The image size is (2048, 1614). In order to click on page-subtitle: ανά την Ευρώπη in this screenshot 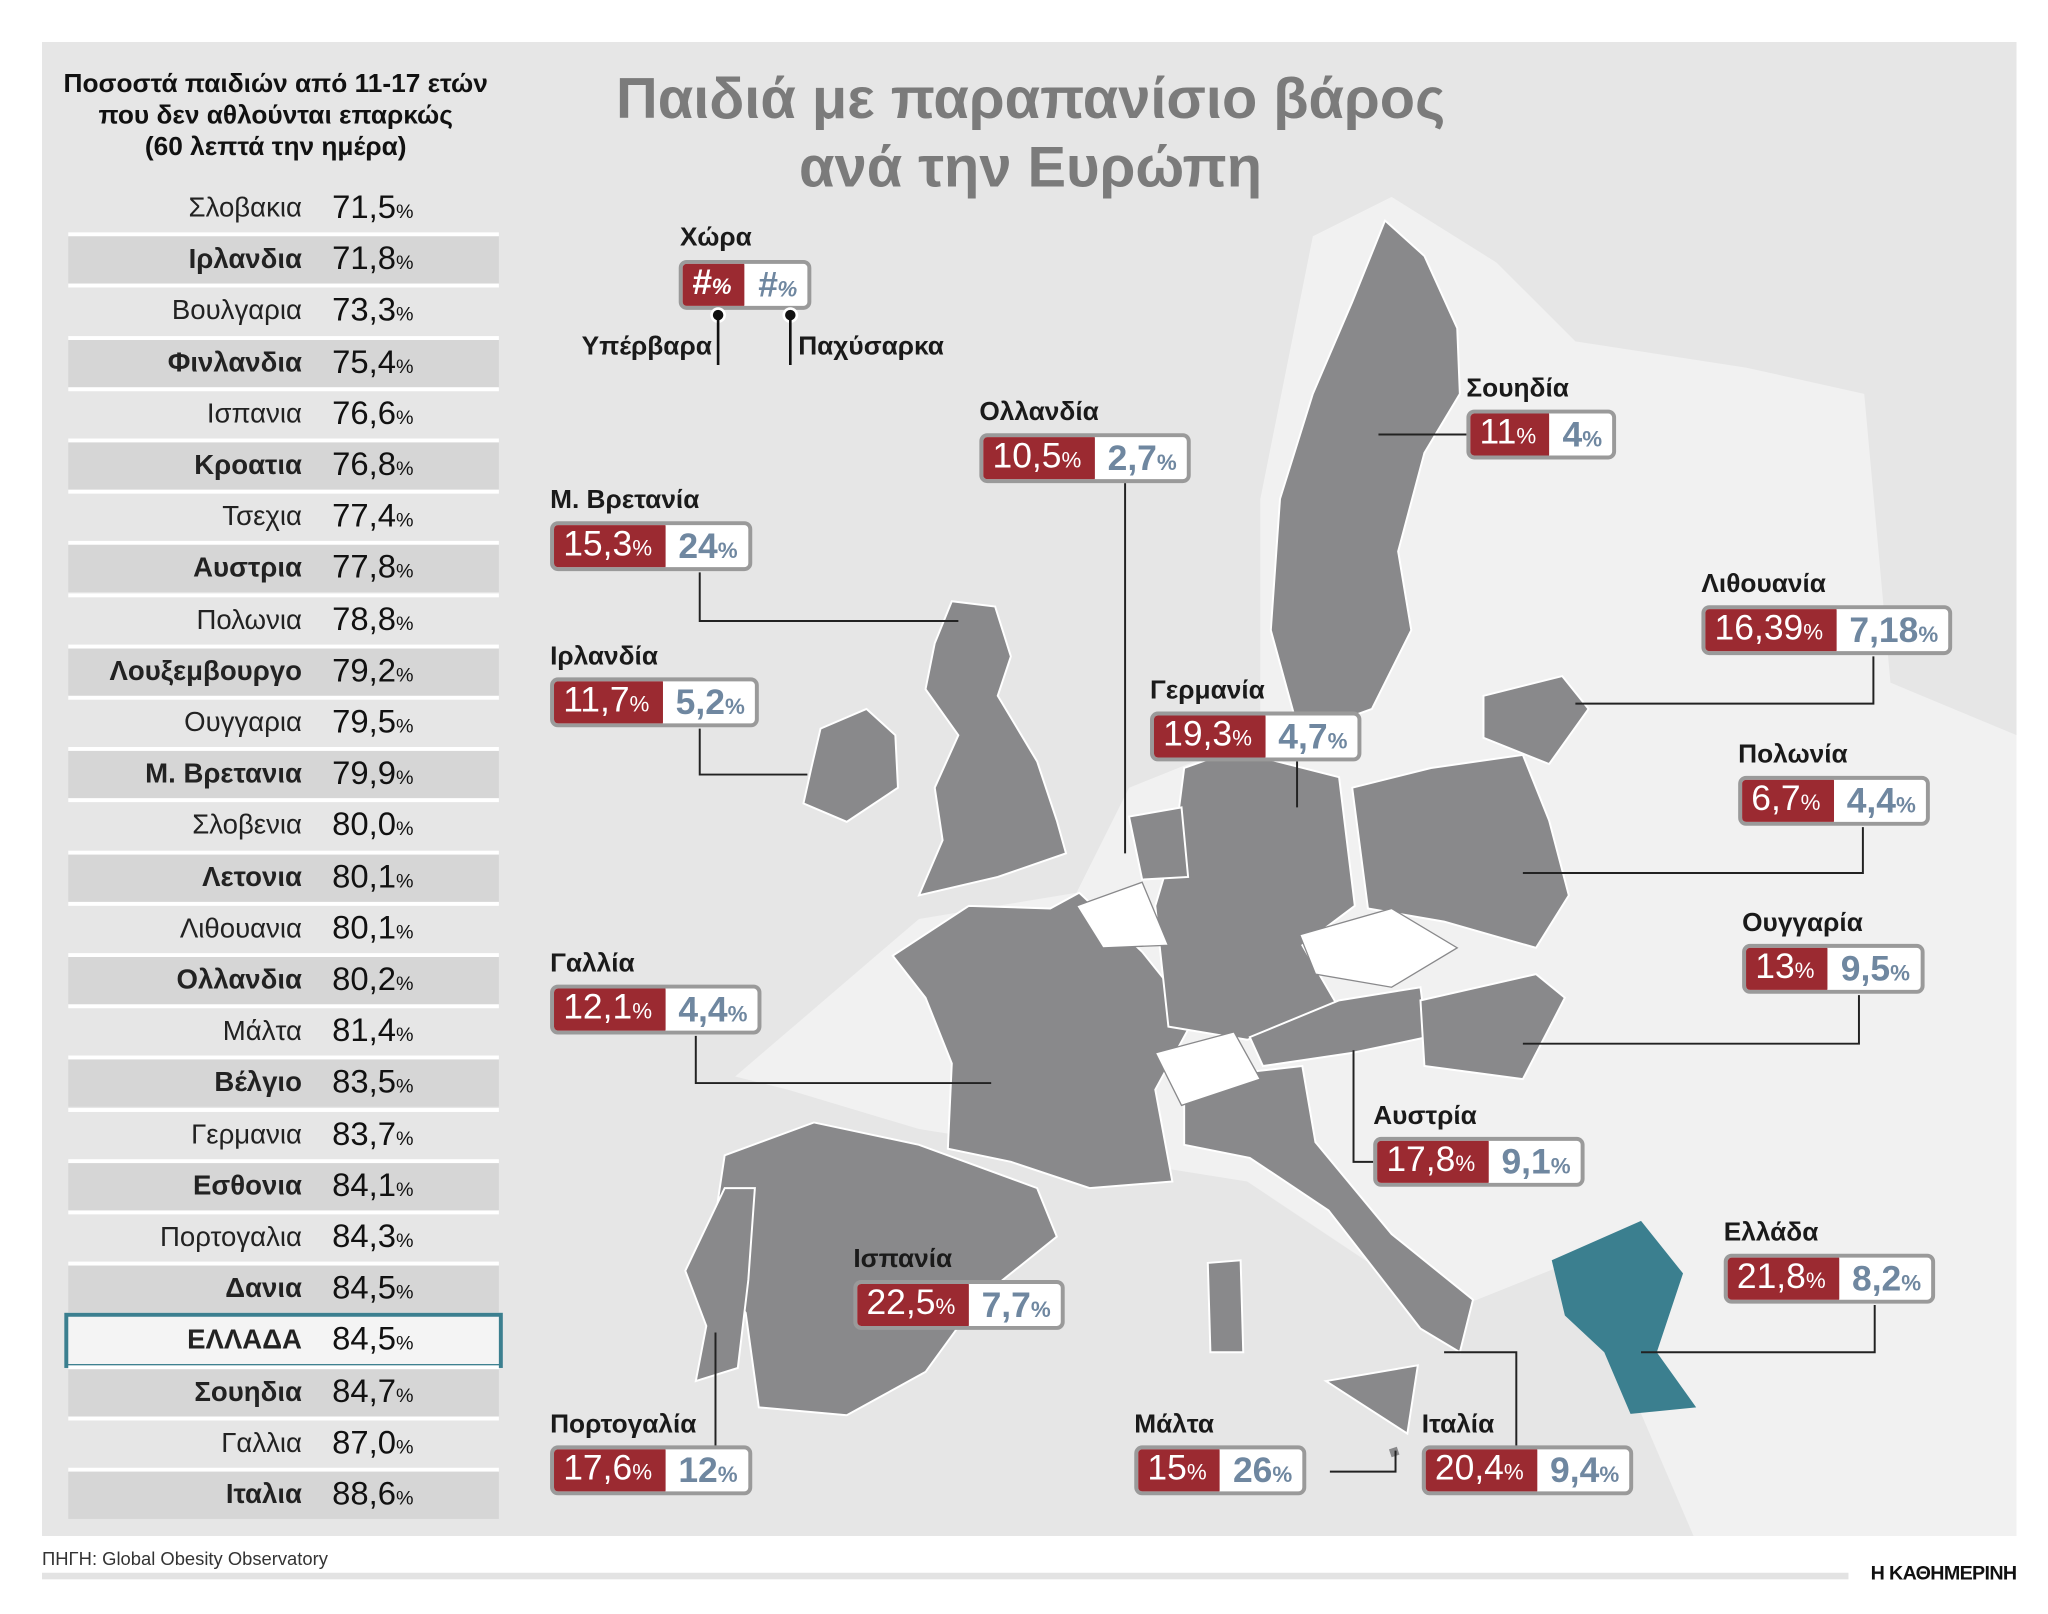, I will do `click(1031, 167)`.